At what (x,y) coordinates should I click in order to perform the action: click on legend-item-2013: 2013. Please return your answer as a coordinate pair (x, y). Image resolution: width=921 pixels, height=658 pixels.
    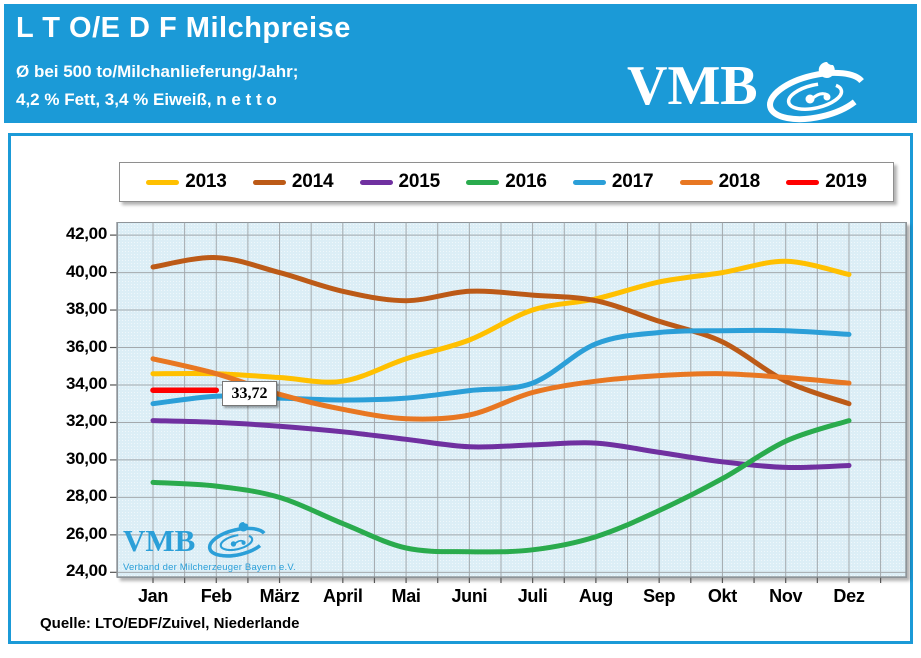
    Looking at the image, I should click on (186, 182).